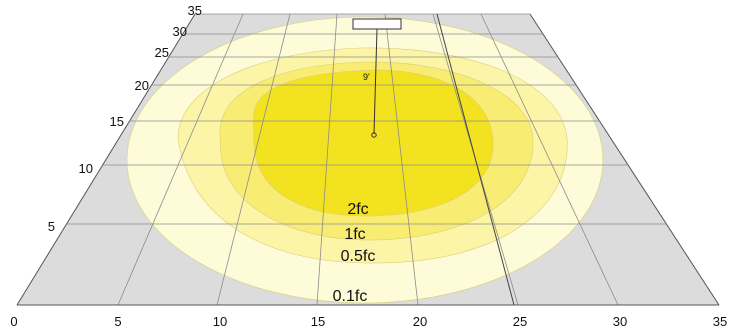  Describe the element at coordinates (117, 321) in the screenshot. I see `x-tick-5: 5` at that location.